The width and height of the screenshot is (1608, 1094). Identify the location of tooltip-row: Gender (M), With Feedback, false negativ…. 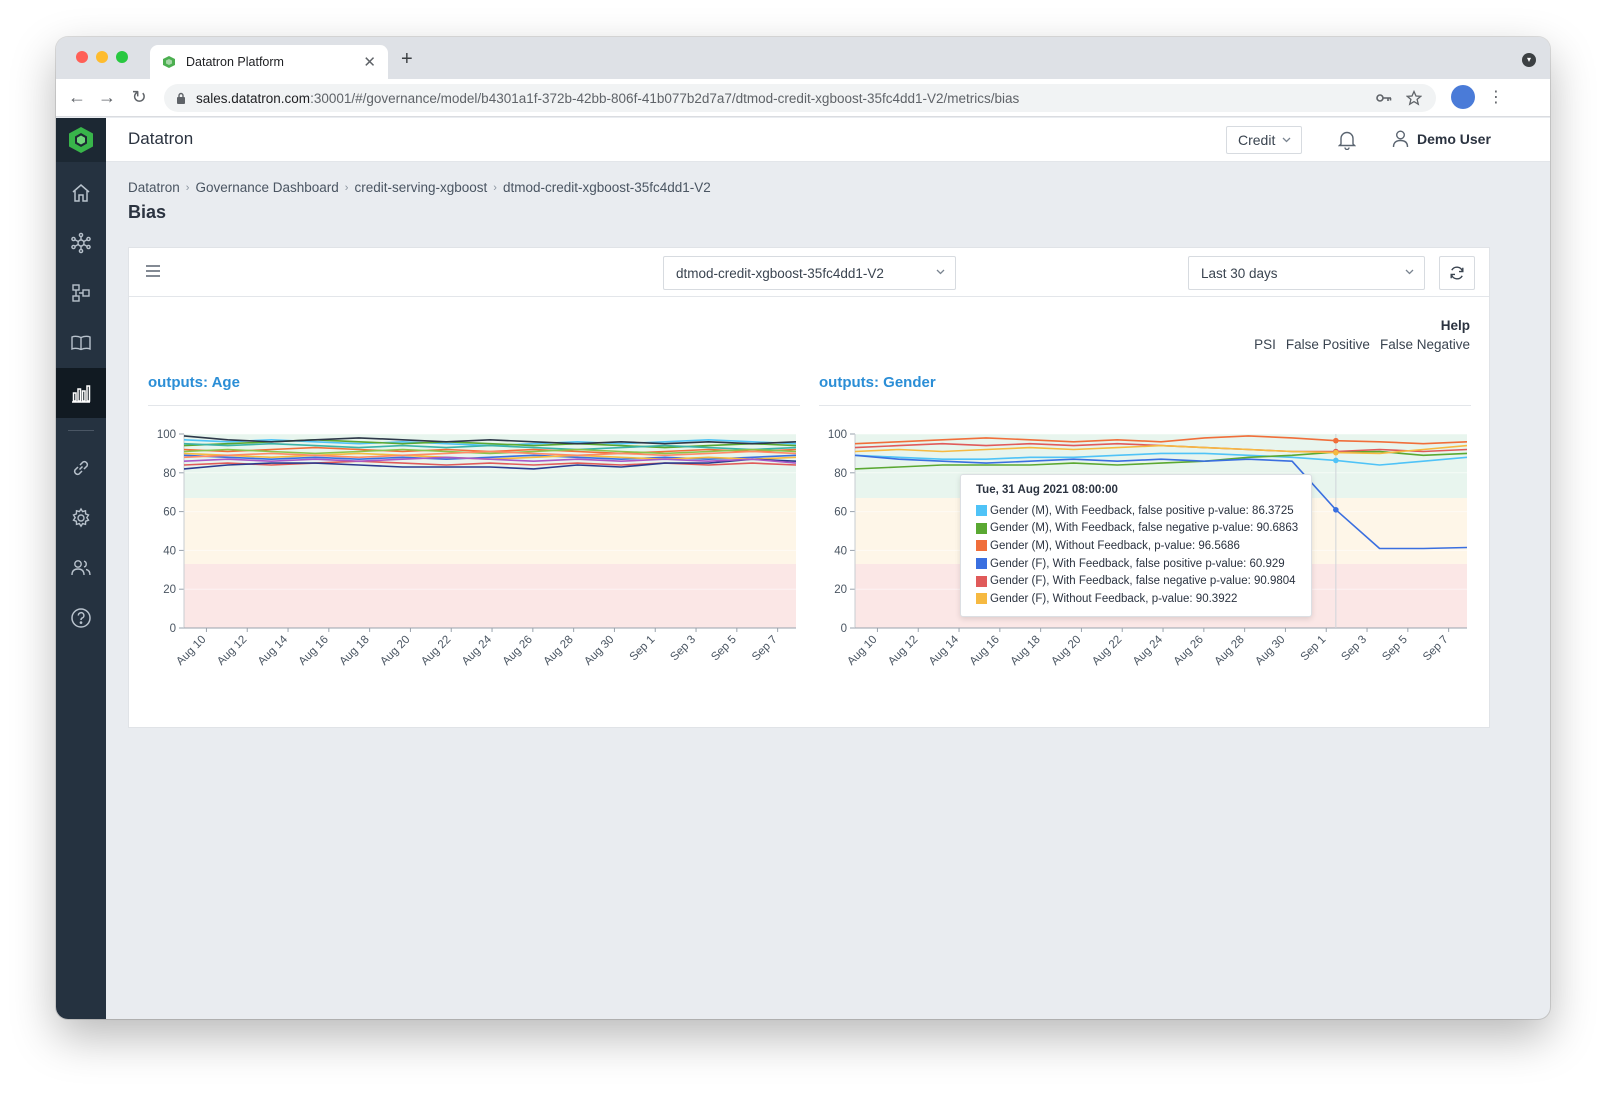
(1143, 529).